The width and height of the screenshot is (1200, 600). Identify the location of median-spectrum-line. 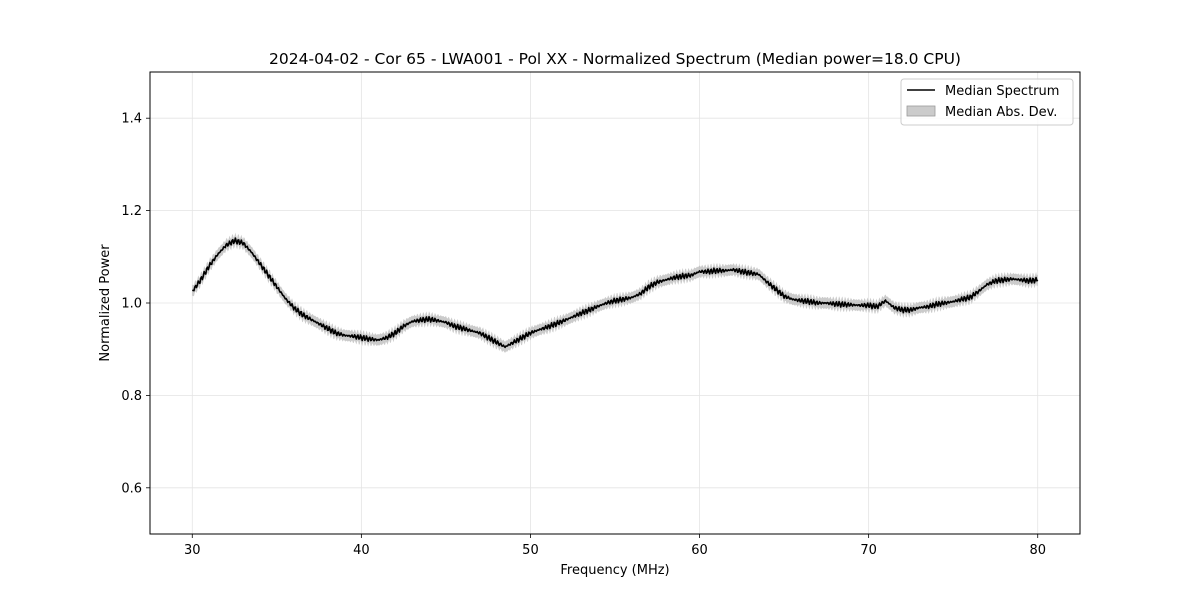
(615, 293).